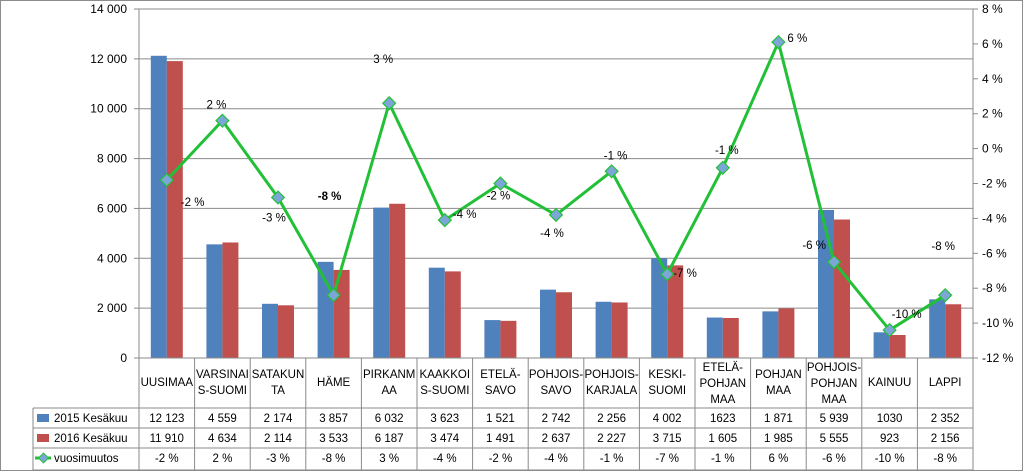  What do you see at coordinates (945, 383) in the screenshot?
I see `category-label: LAPPI` at bounding box center [945, 383].